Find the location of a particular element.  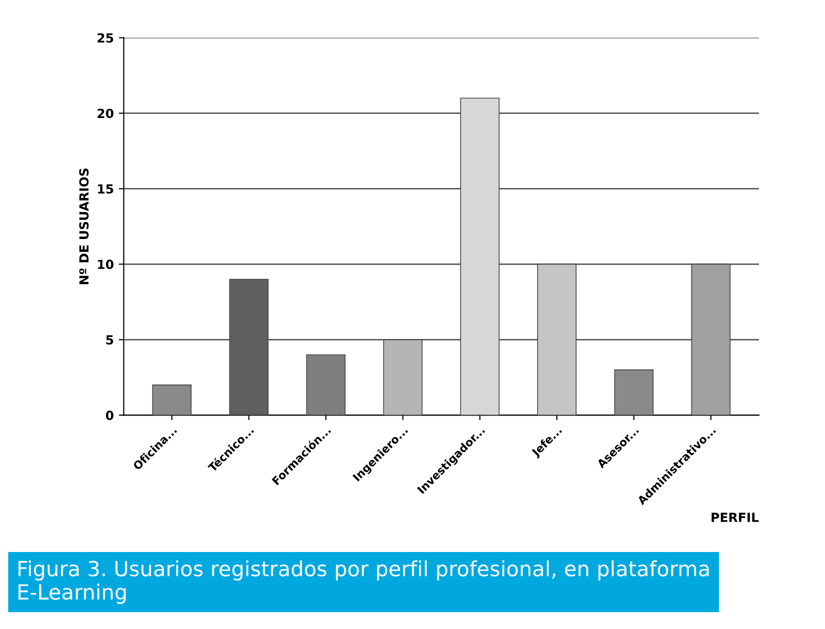

text: Figura 3. Usuarios registrados por perfil profesional, en plataforma E-Learning is located at coordinates (363, 582).